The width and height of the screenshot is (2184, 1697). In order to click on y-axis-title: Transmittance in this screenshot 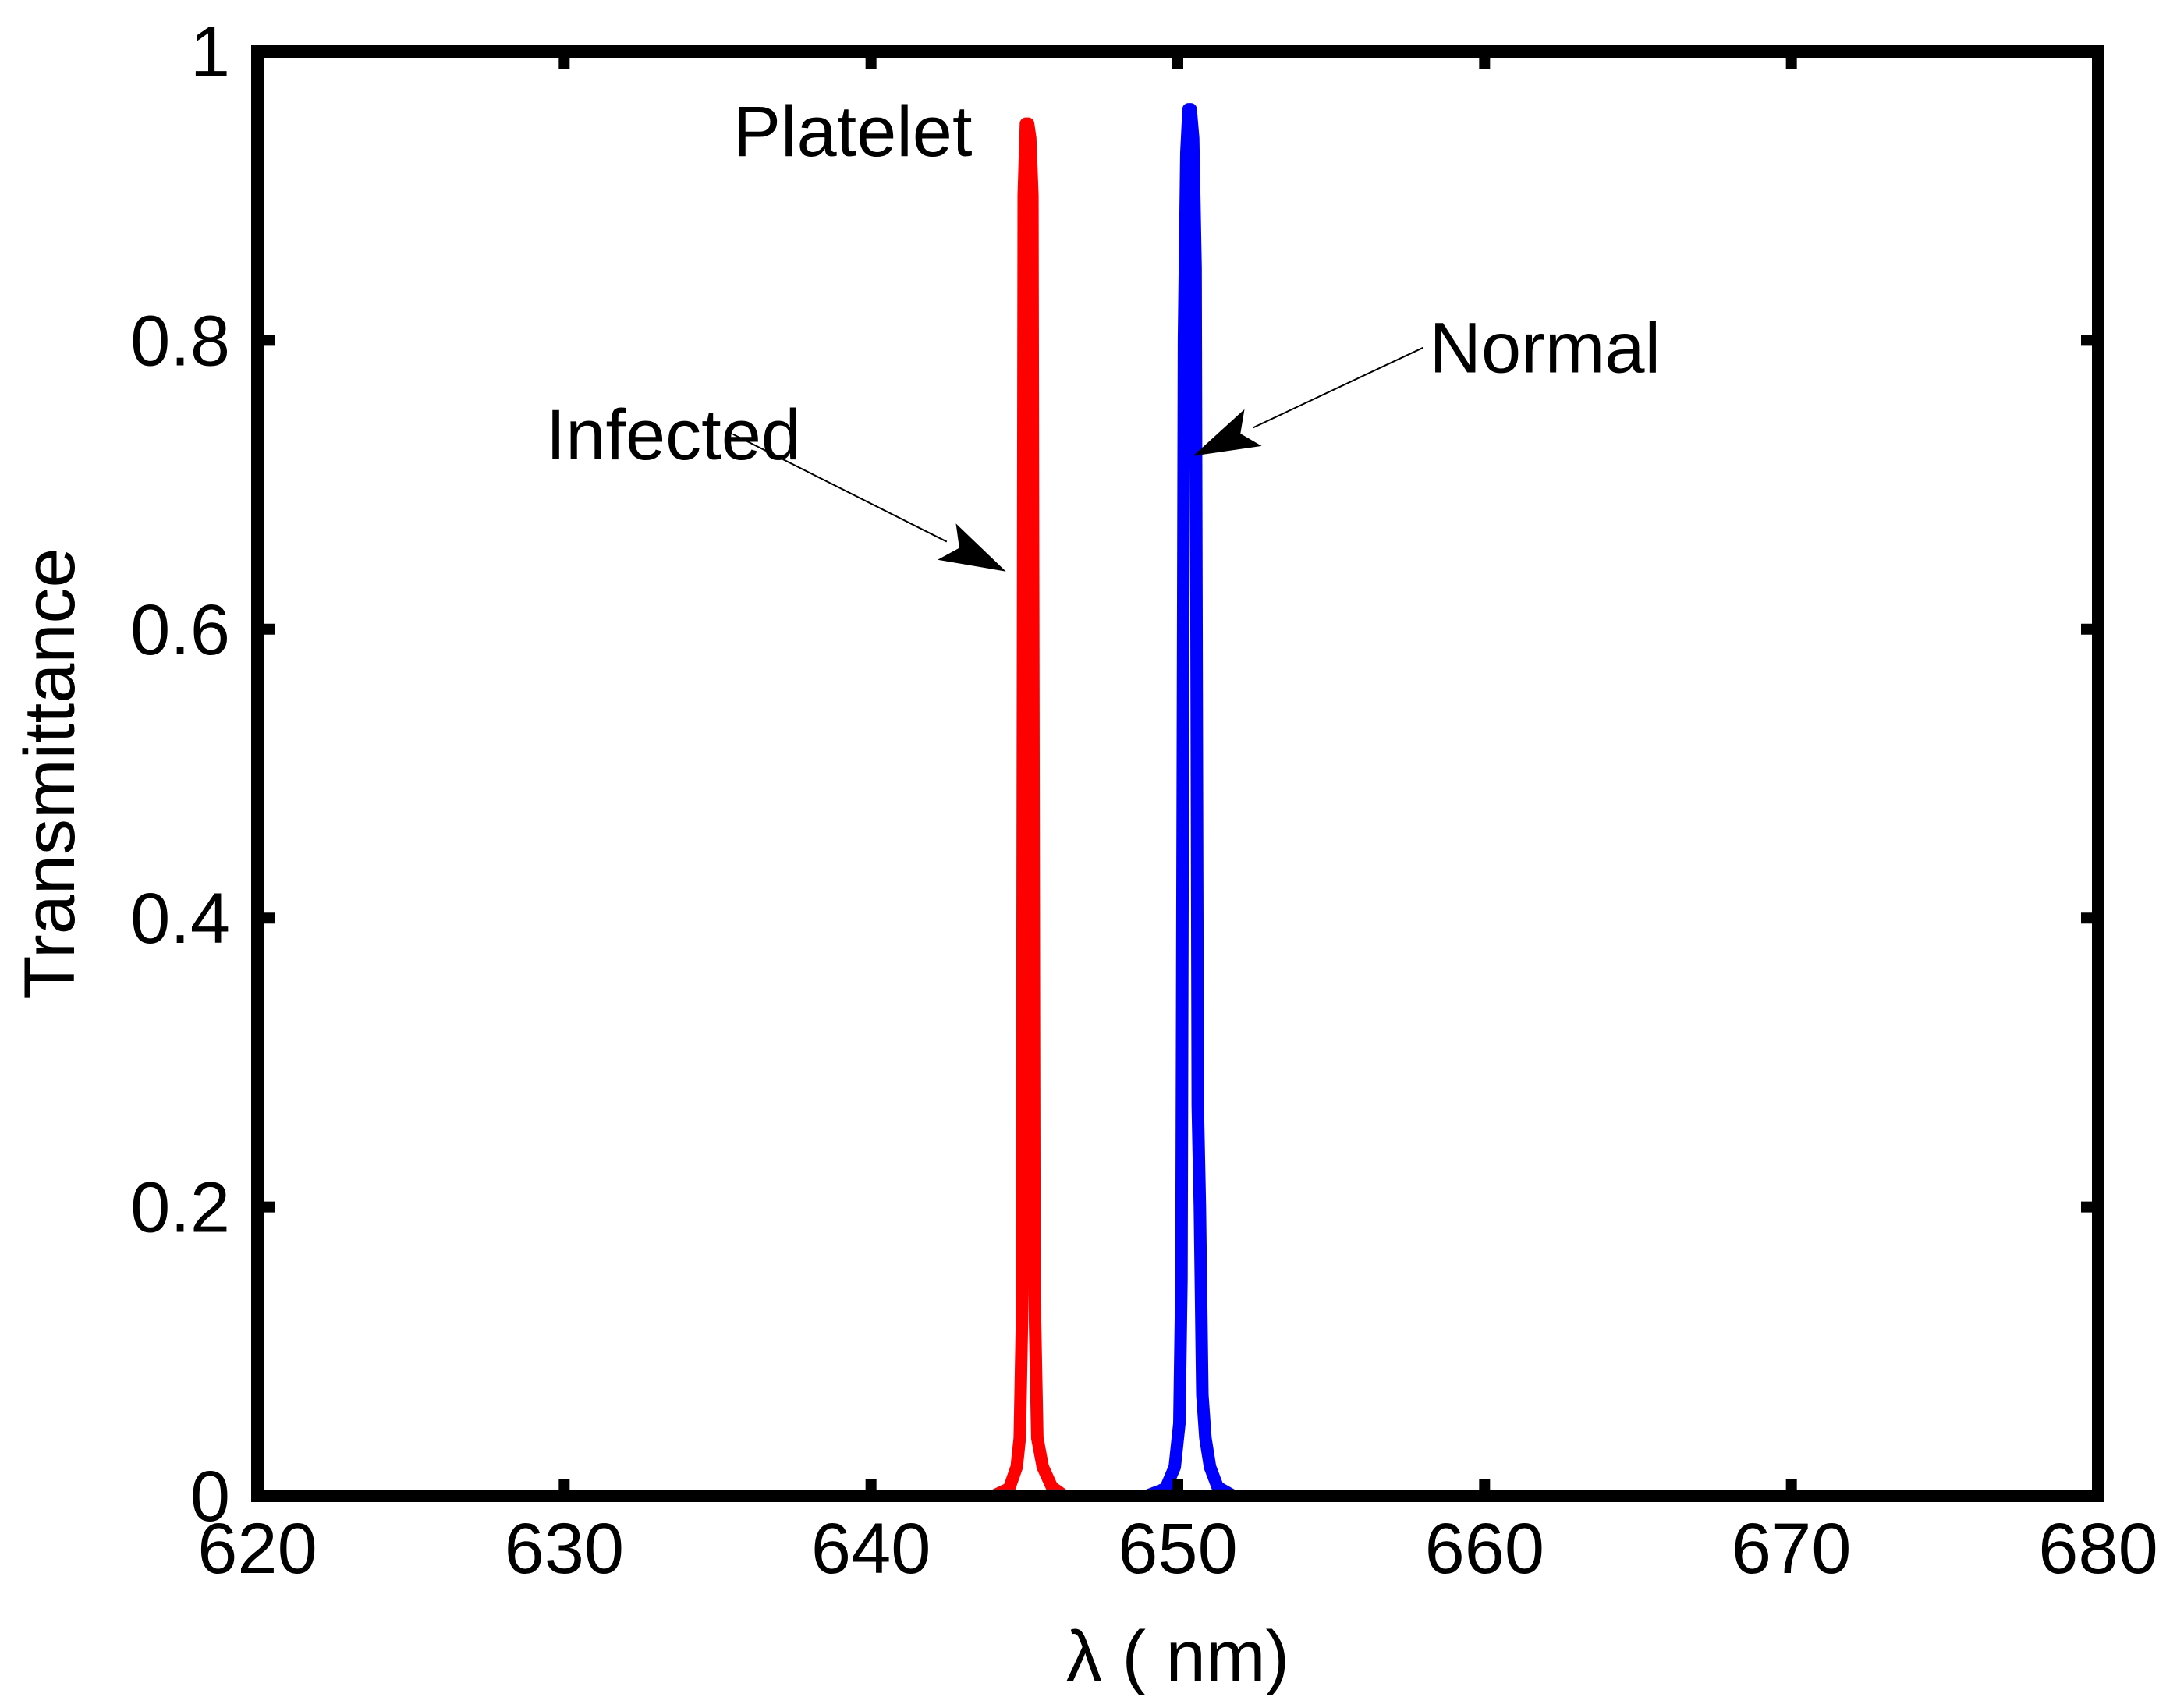, I will do `click(50, 773)`.